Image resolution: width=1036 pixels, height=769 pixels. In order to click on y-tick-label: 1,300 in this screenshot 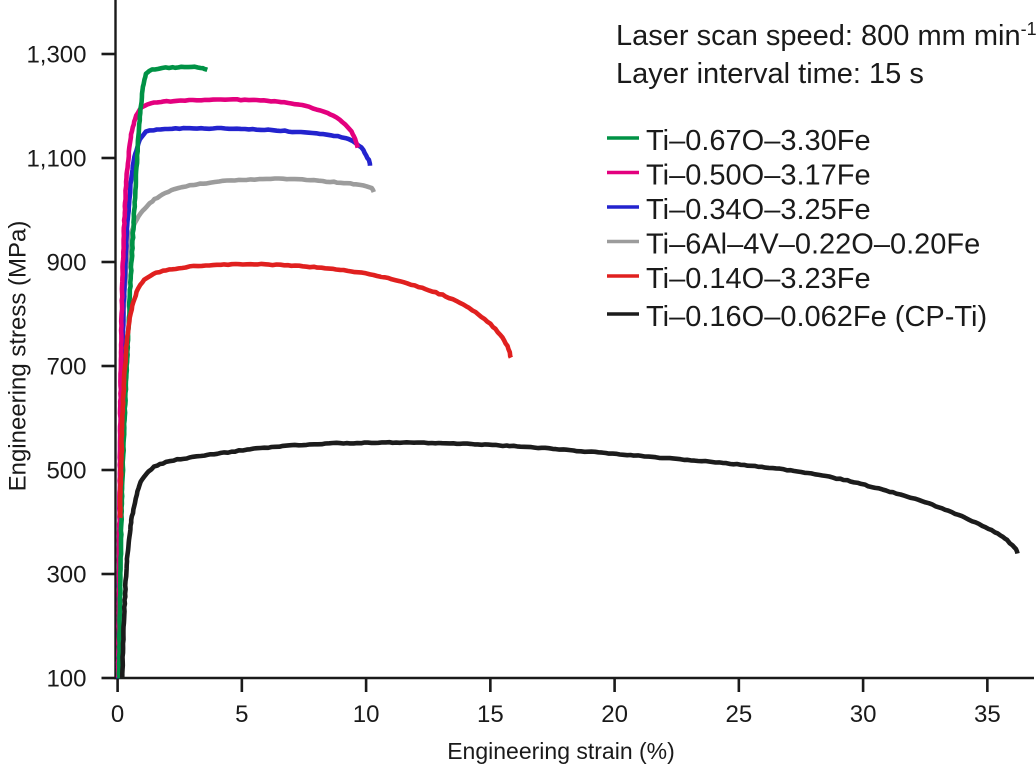, I will do `click(56, 54)`.